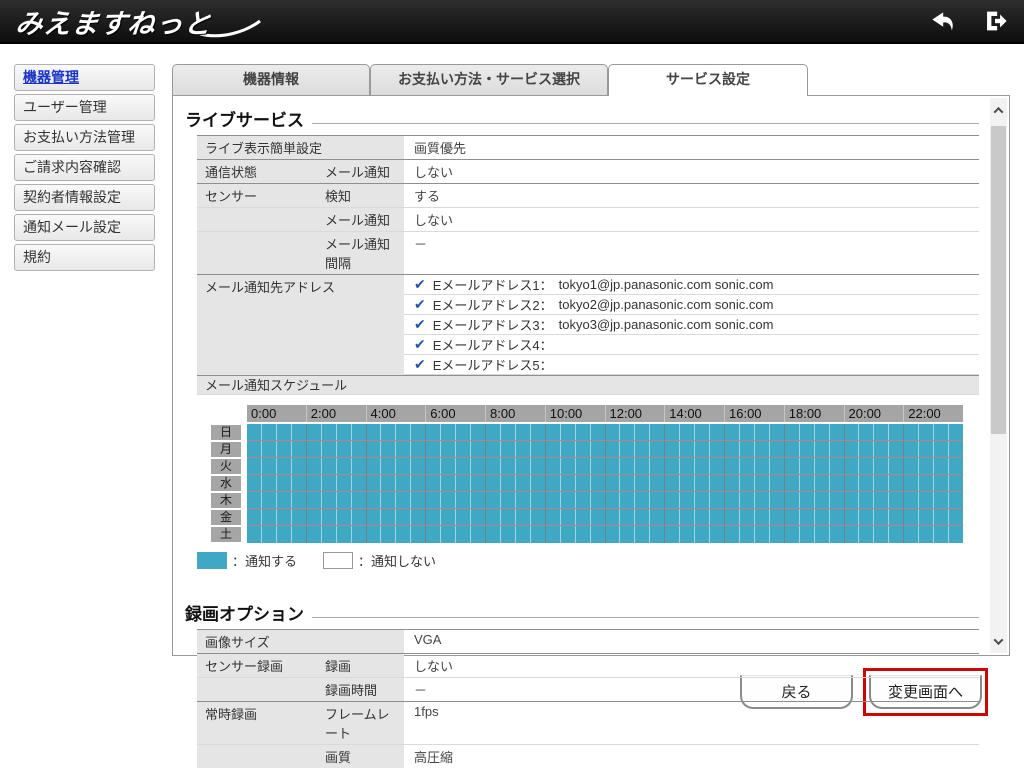  Describe the element at coordinates (694, 413) in the screenshot. I see `time-tick: 14:00` at that location.